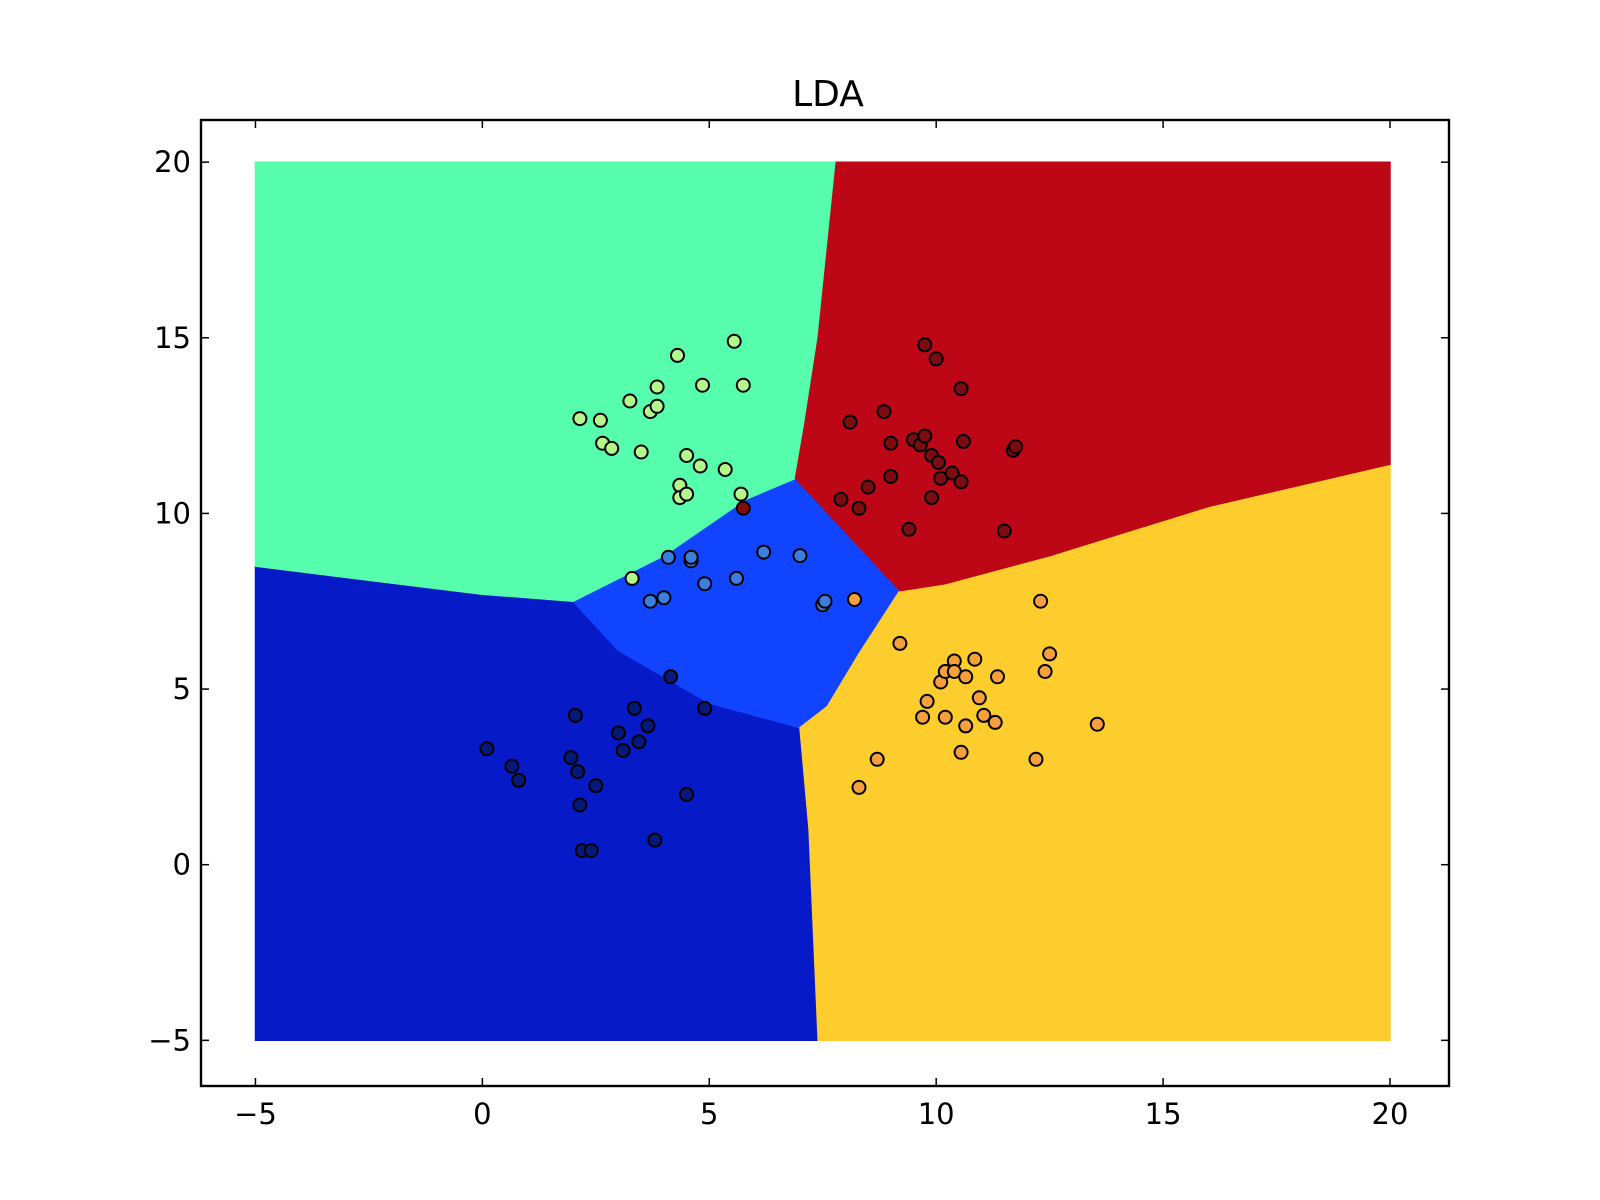  I want to click on x-tick-label: 10, so click(936, 1114).